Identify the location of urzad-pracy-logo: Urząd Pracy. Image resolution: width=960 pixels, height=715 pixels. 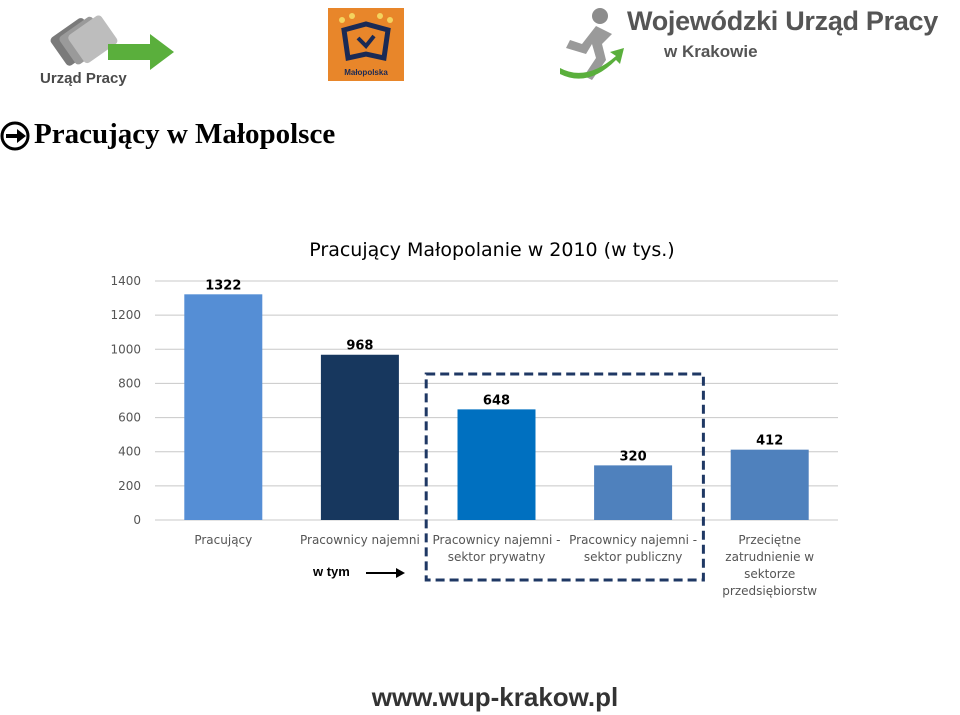
(108, 48).